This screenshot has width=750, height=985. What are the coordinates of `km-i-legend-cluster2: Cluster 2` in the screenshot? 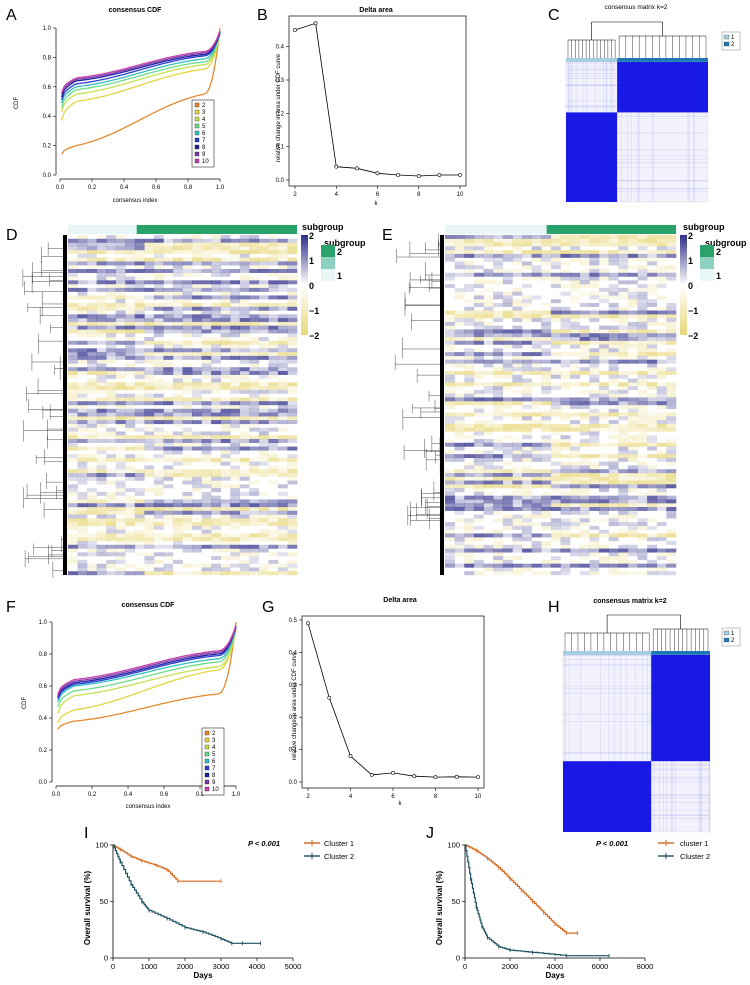 It's located at (339, 856).